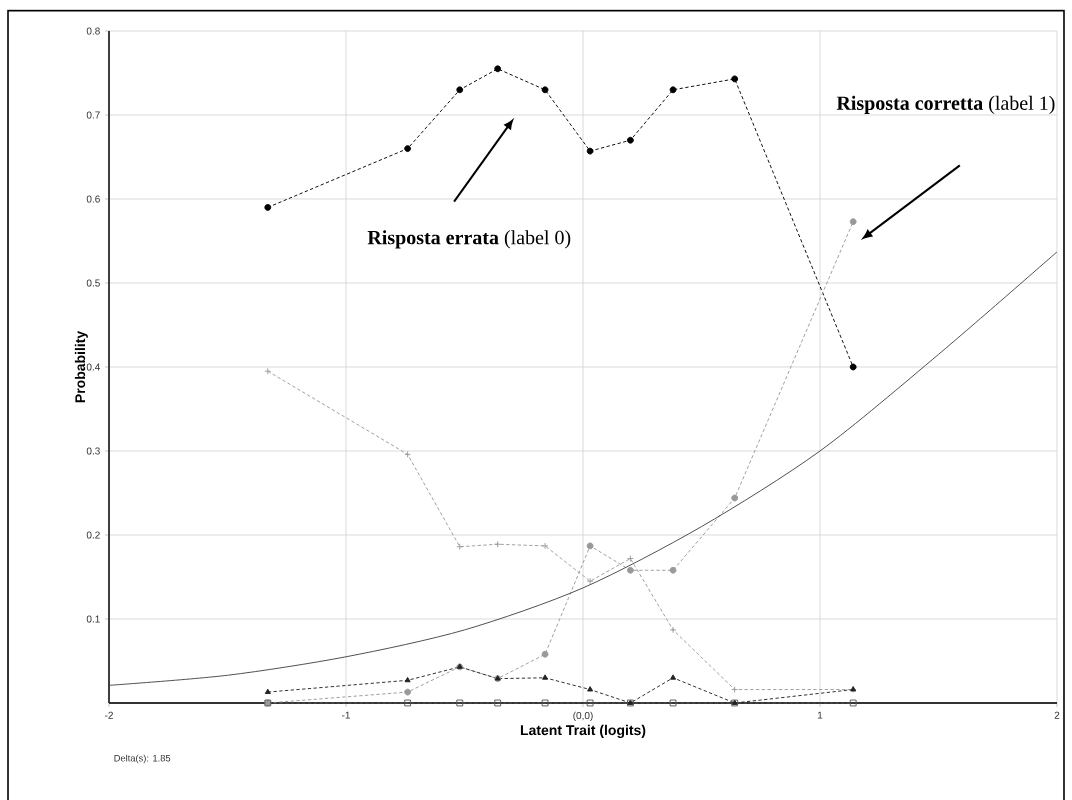 The width and height of the screenshot is (1072, 800). Describe the element at coordinates (93, 367) in the screenshot. I see `y-tick-label: 0.4` at that location.